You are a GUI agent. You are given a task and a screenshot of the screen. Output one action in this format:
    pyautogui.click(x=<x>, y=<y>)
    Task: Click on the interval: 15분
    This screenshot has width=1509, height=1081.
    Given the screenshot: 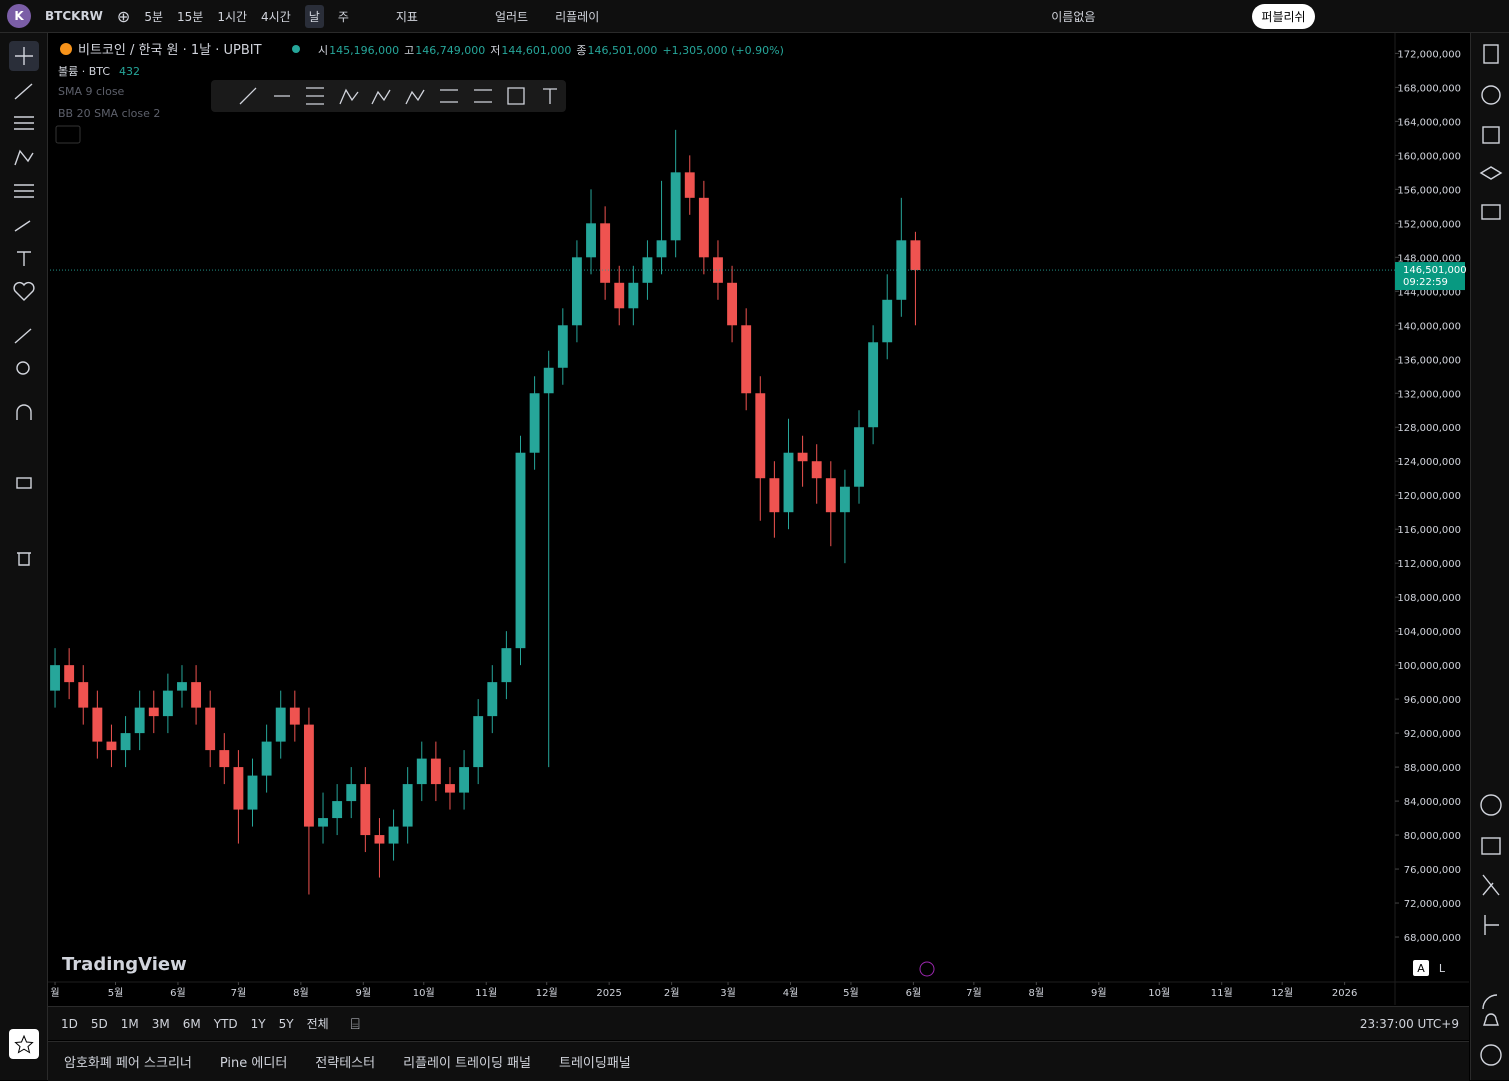 What is the action you would take?
    pyautogui.click(x=190, y=16)
    